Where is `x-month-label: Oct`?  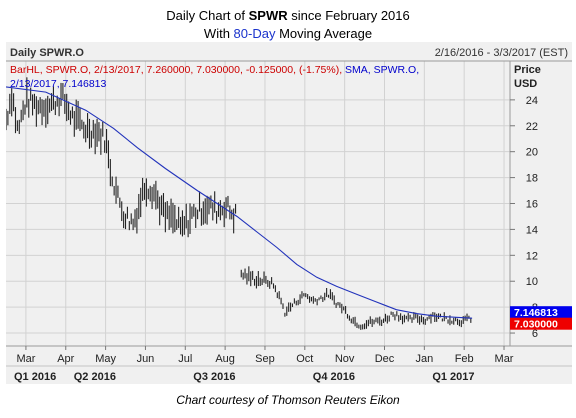 x-month-label: Oct is located at coordinates (304, 359).